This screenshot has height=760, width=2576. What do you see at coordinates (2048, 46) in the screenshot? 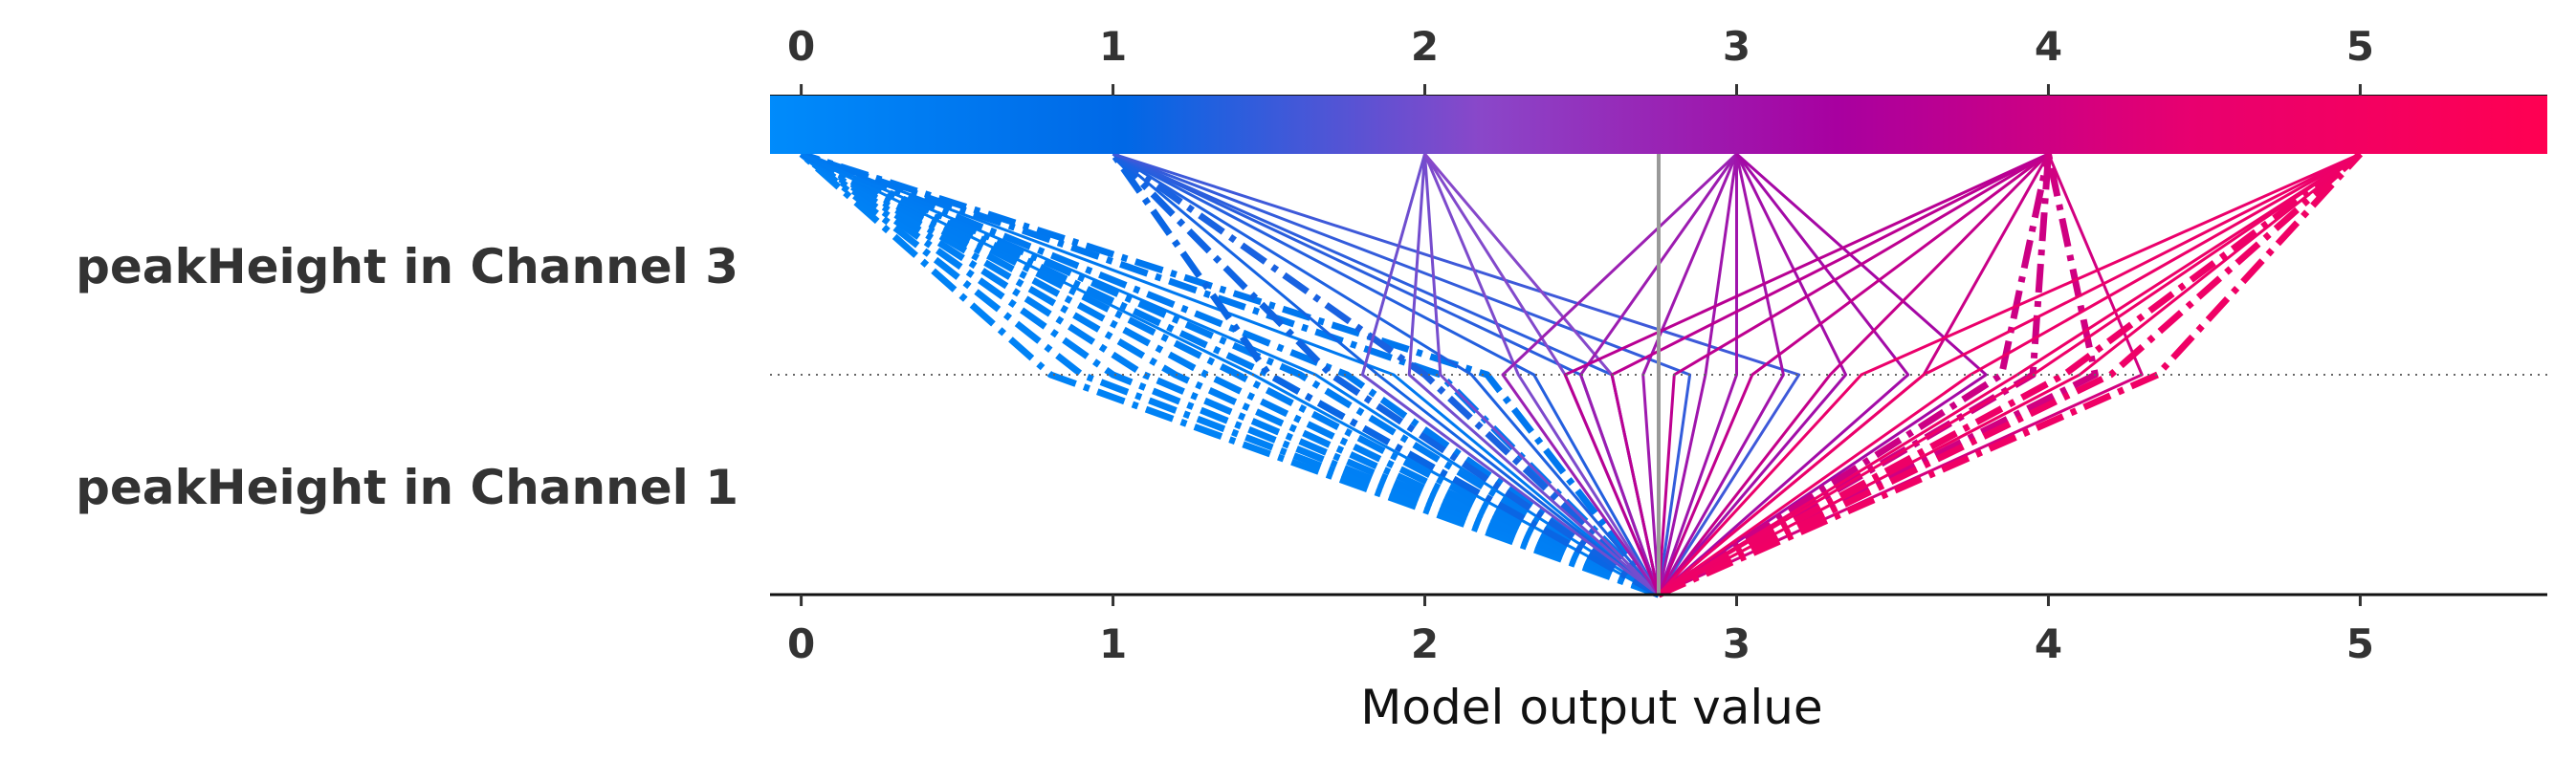
I see `top-tick-label: 4` at bounding box center [2048, 46].